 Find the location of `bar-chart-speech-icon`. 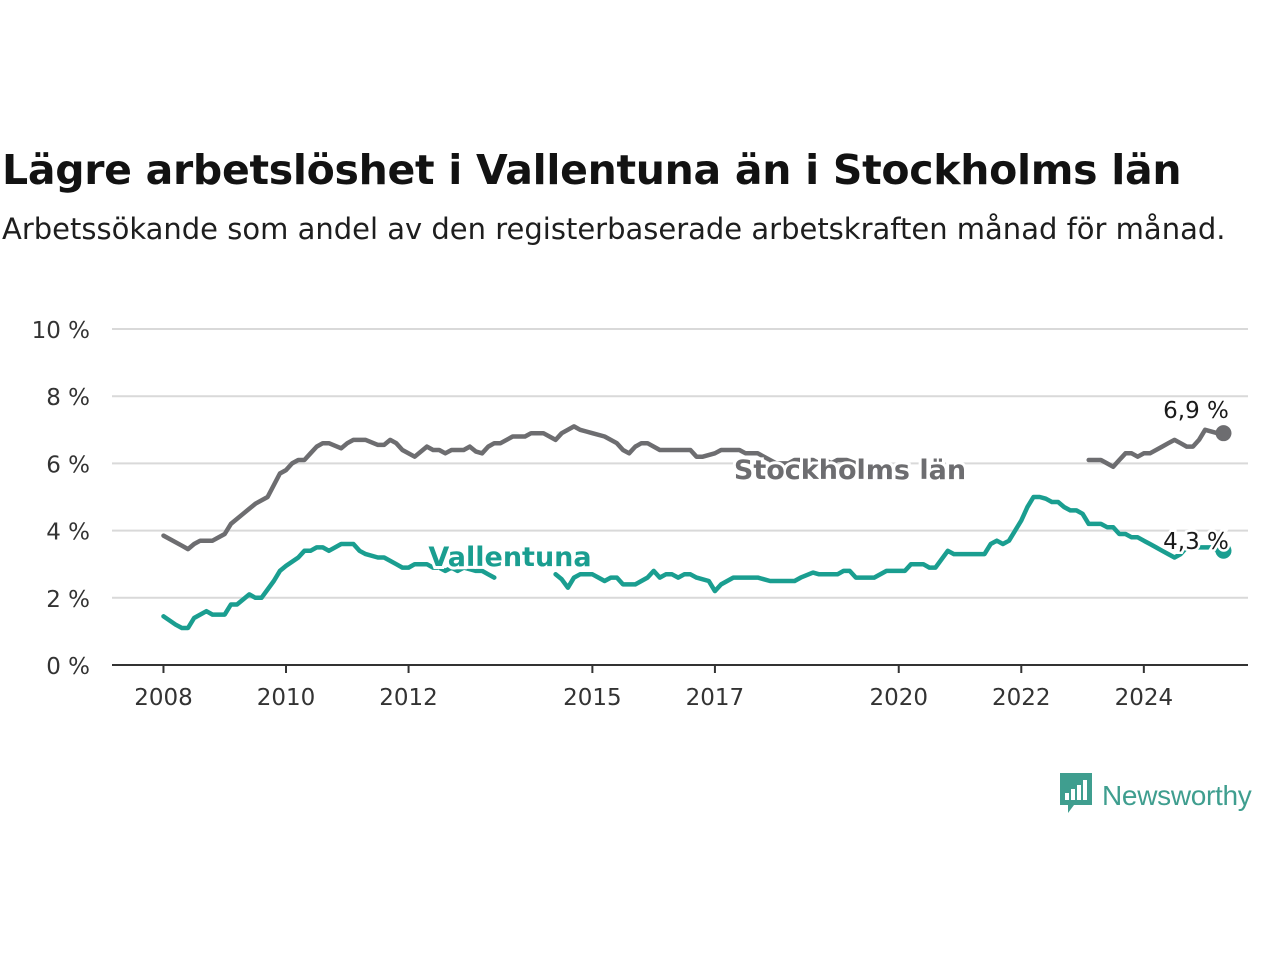

bar-chart-speech-icon is located at coordinates (1076, 796).